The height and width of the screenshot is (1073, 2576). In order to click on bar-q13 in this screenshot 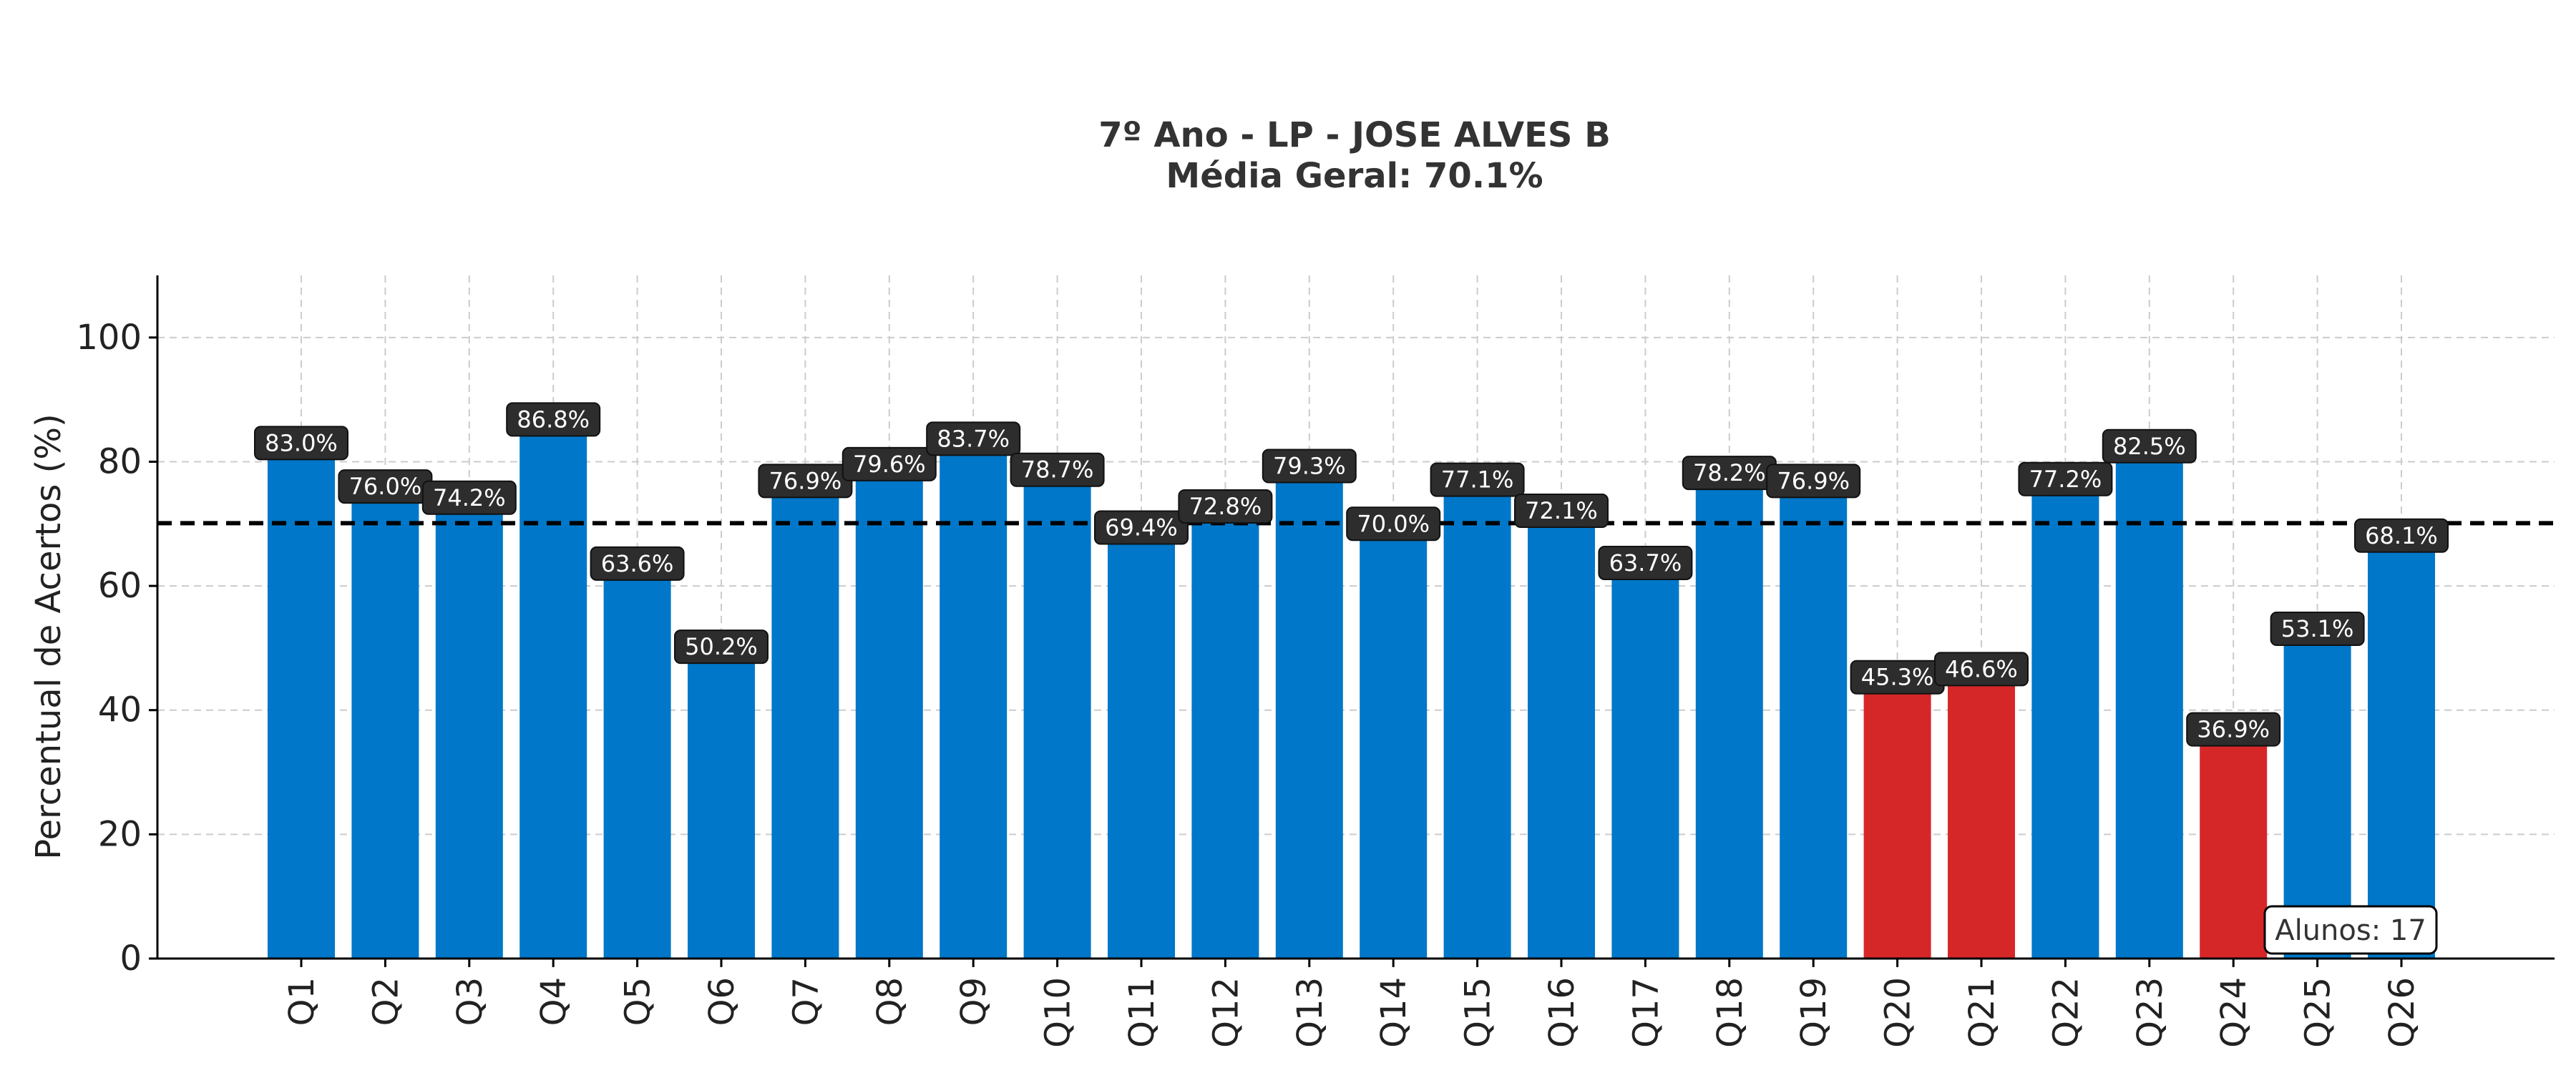, I will do `click(1309, 712)`.